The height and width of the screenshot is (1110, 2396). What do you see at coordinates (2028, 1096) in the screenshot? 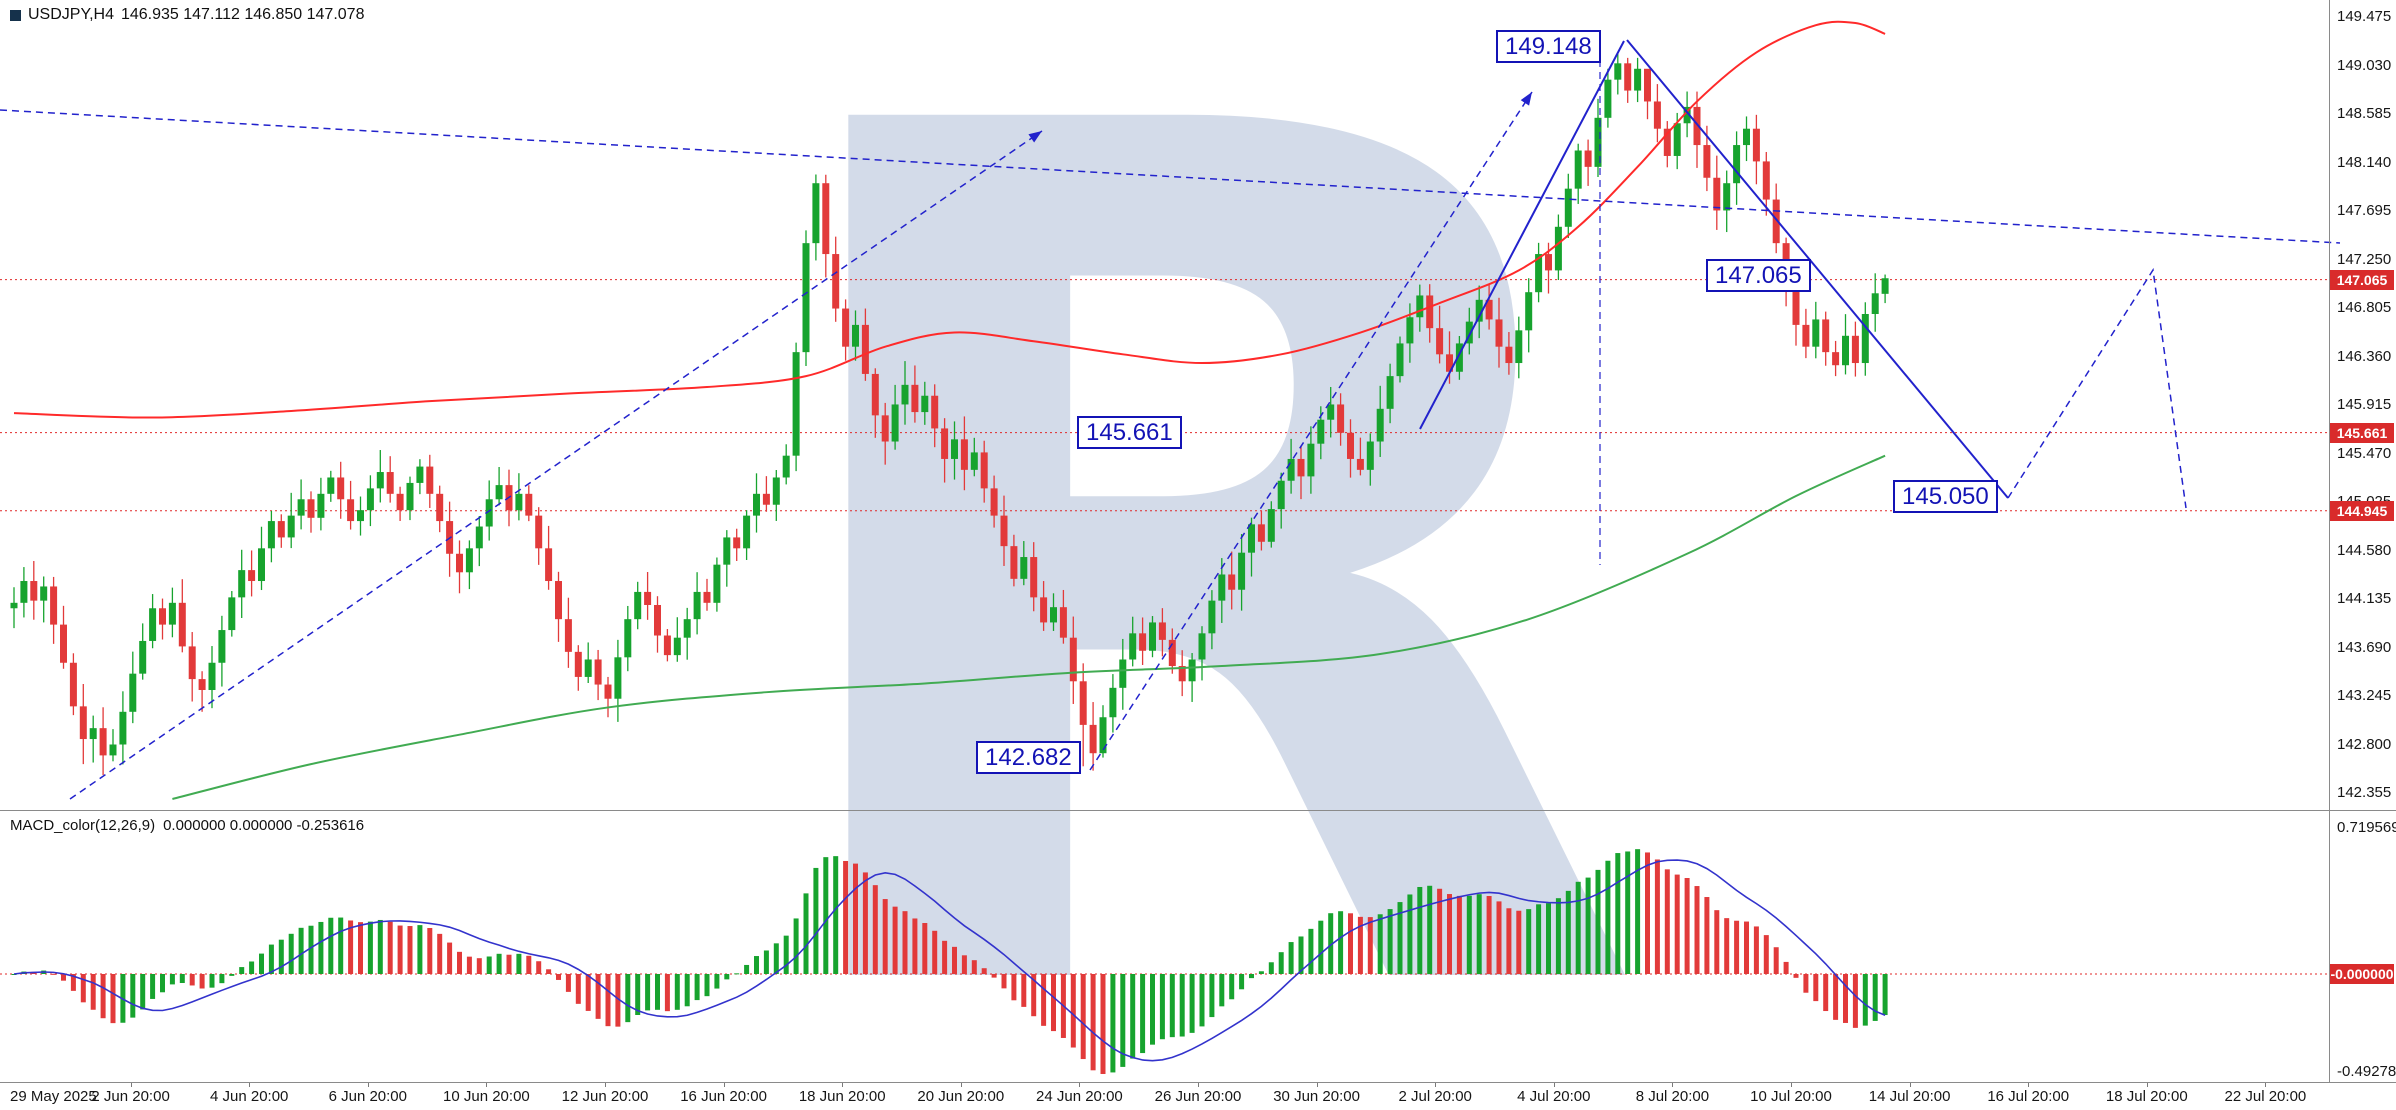
I see `time-axis-label: 16 Jul 20:00` at bounding box center [2028, 1096].